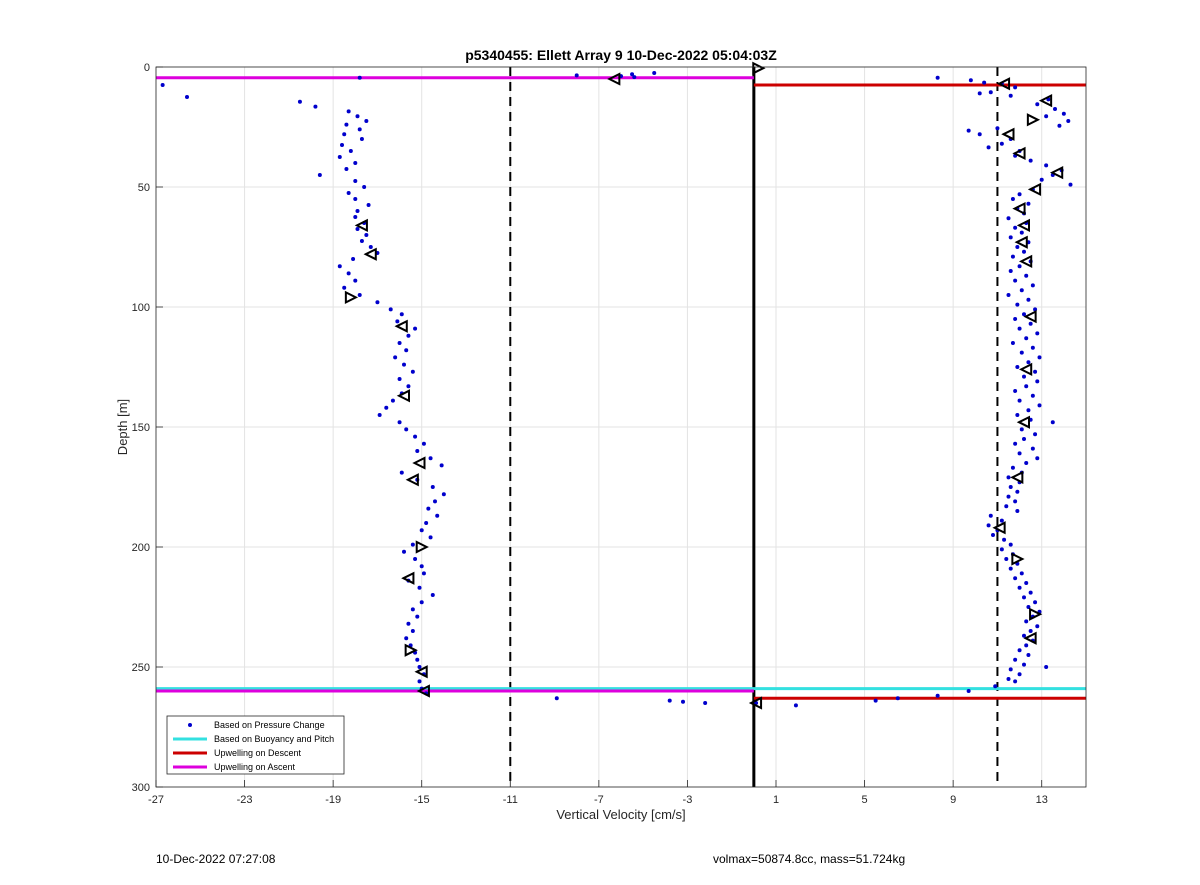 Image resolution: width=1200 pixels, height=885 pixels. Describe the element at coordinates (422, 800) in the screenshot. I see `x-tick-label: -15` at that location.